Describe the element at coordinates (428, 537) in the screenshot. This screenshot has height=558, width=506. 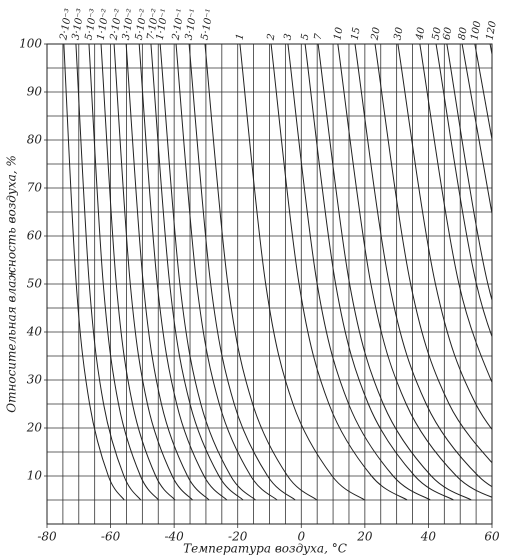
I see `x-tick-label: 40` at that location.